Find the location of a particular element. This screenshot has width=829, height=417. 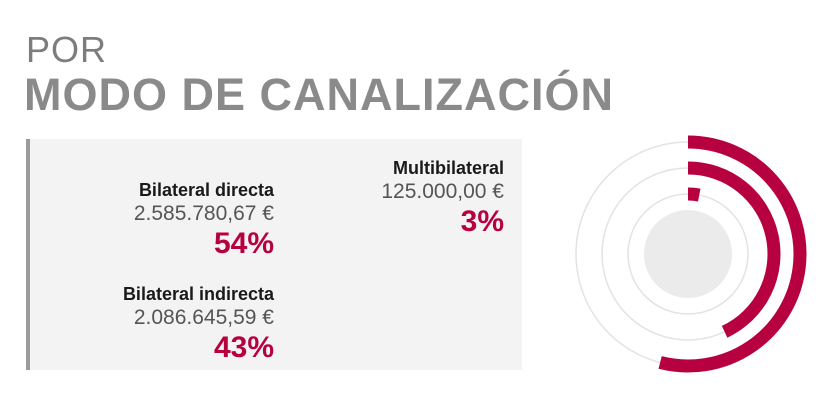

amount-bilateral-directa: 2.585.780,67 € is located at coordinates (203, 213).